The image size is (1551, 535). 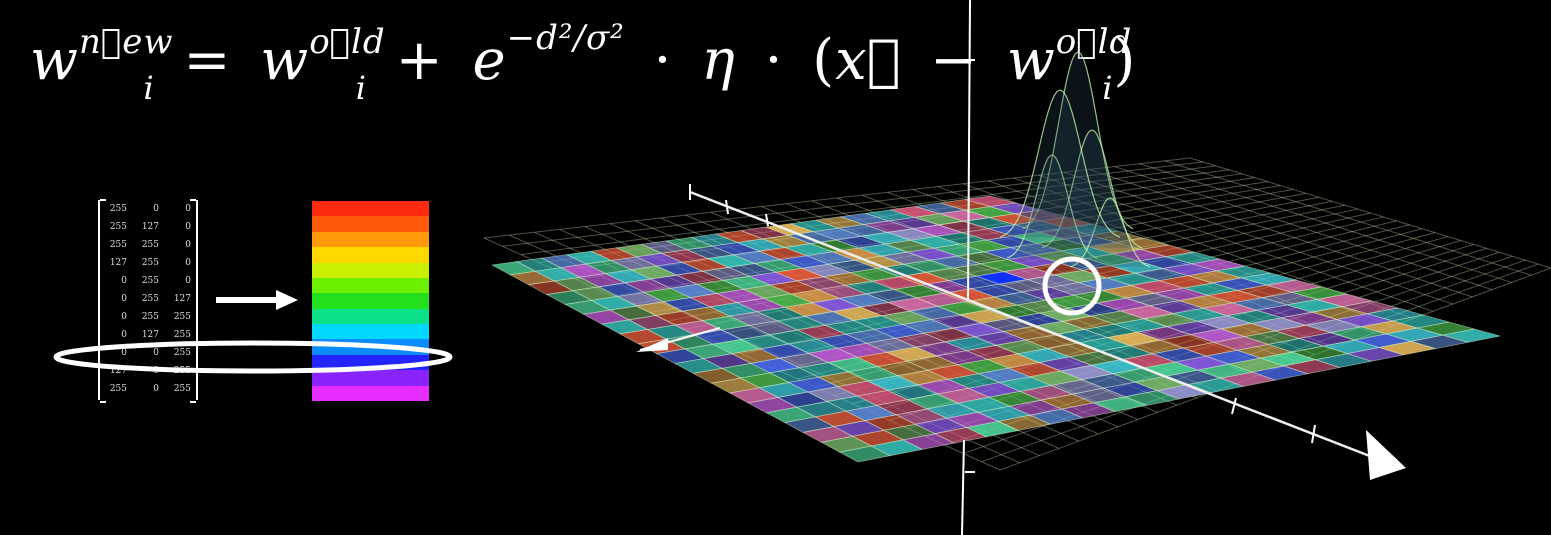 I want to click on eq-e: e, so click(x=489, y=60).